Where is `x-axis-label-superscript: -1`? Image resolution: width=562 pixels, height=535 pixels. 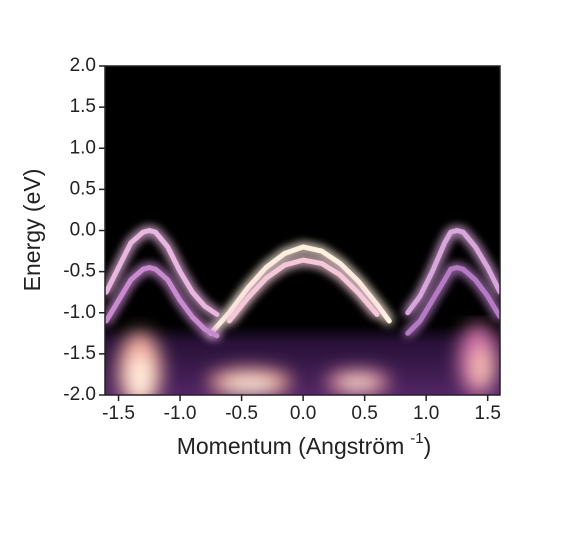 x-axis-label-superscript: -1 is located at coordinates (416, 438).